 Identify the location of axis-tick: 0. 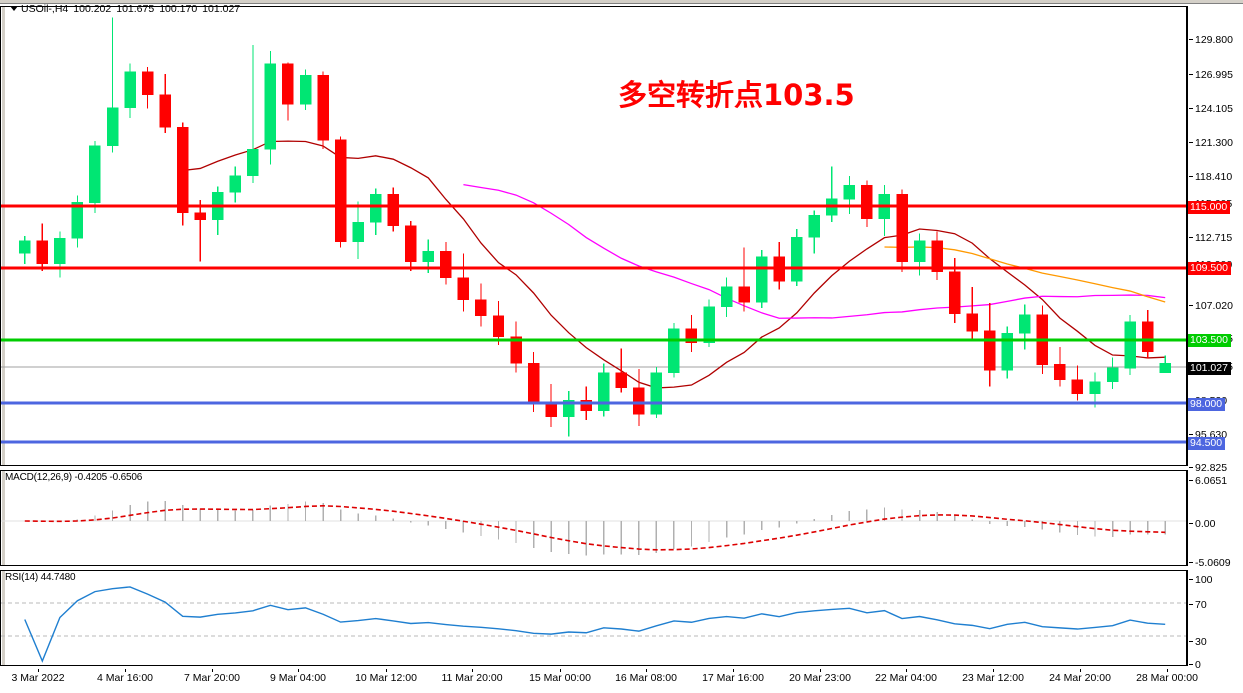
(1195, 665).